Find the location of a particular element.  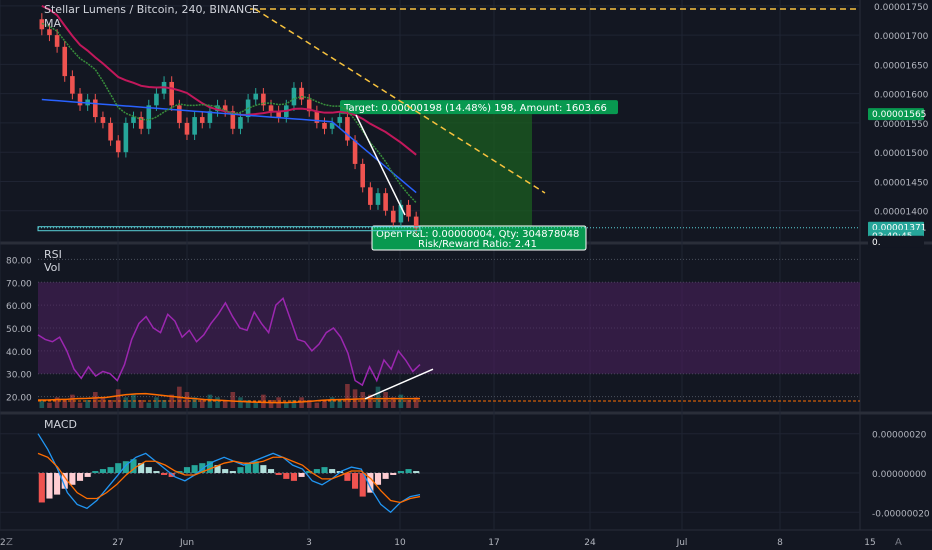

rsi-tick-label: 40.00 is located at coordinates (19, 353).